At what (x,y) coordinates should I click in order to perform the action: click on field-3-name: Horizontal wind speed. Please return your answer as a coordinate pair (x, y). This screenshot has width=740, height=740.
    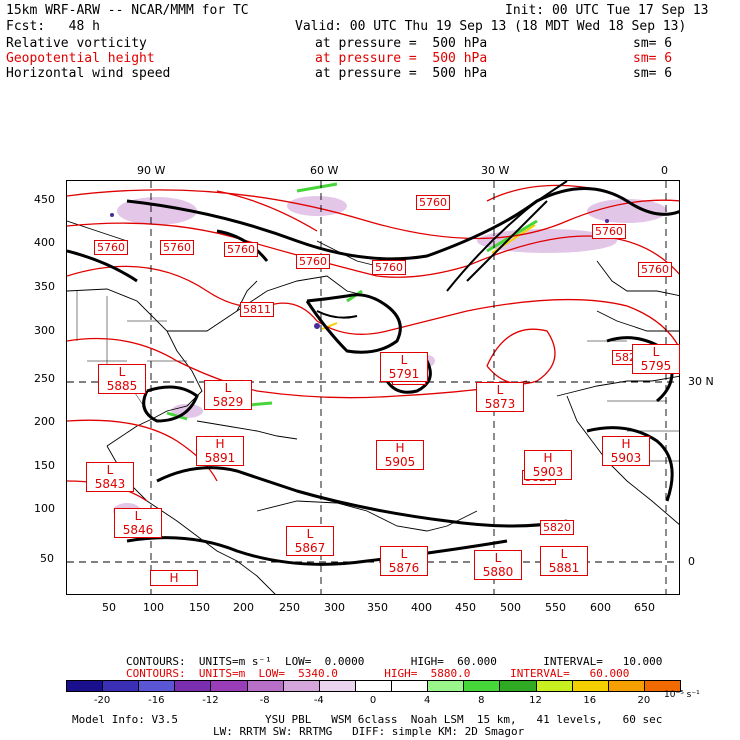
    Looking at the image, I should click on (88, 73).